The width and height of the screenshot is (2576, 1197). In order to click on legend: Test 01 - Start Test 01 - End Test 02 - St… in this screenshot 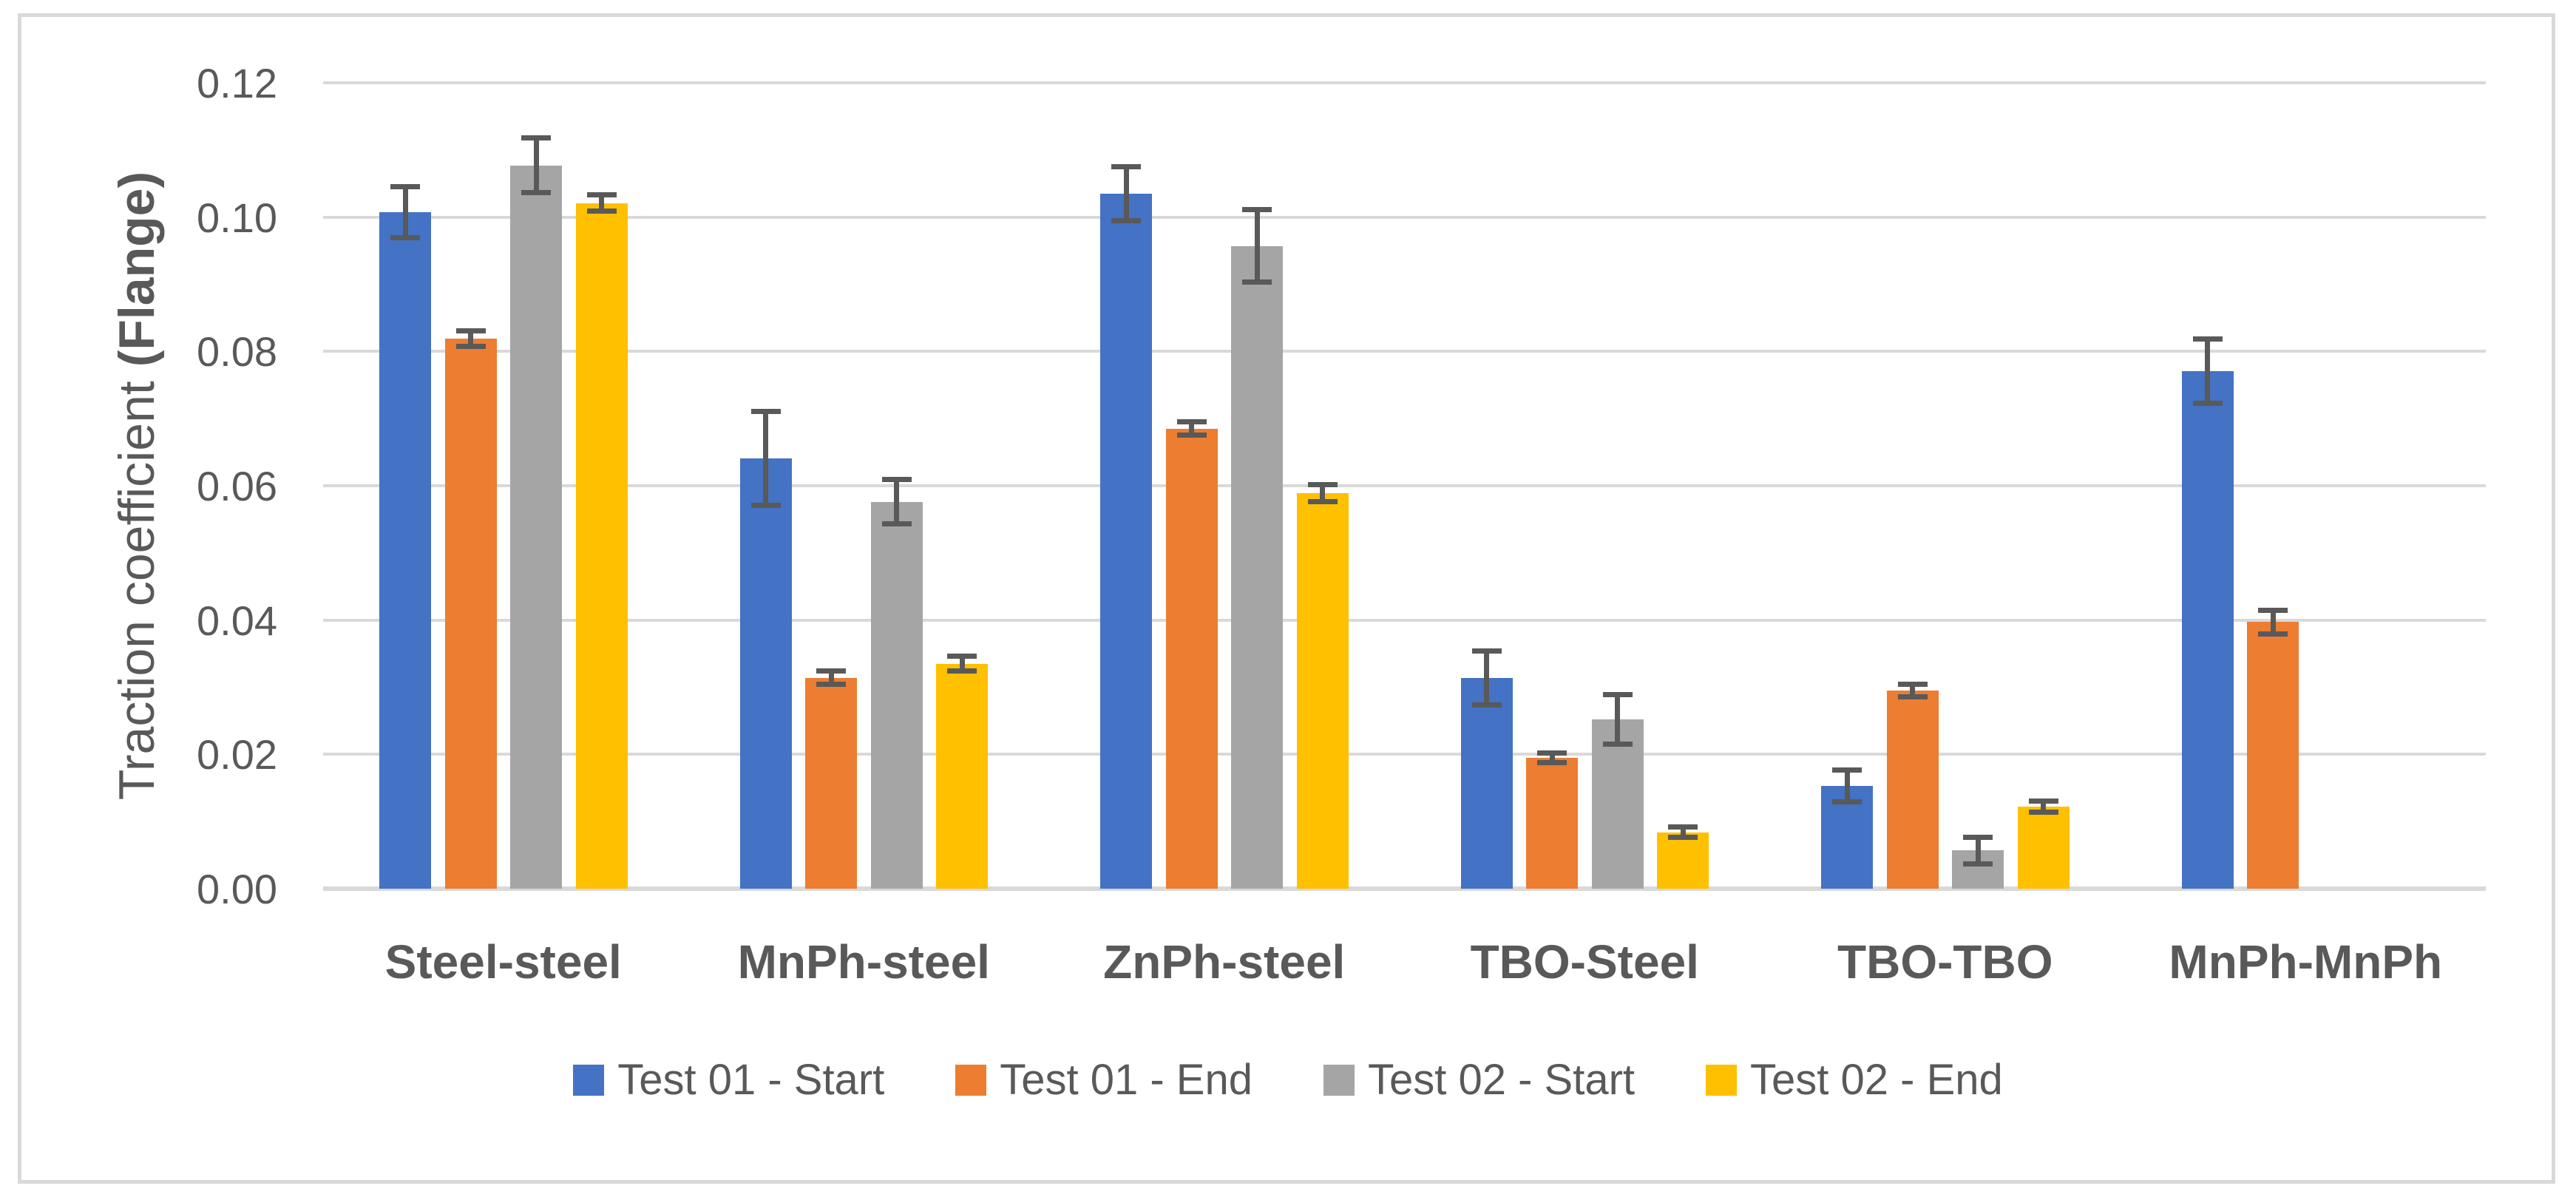, I will do `click(1288, 1080)`.